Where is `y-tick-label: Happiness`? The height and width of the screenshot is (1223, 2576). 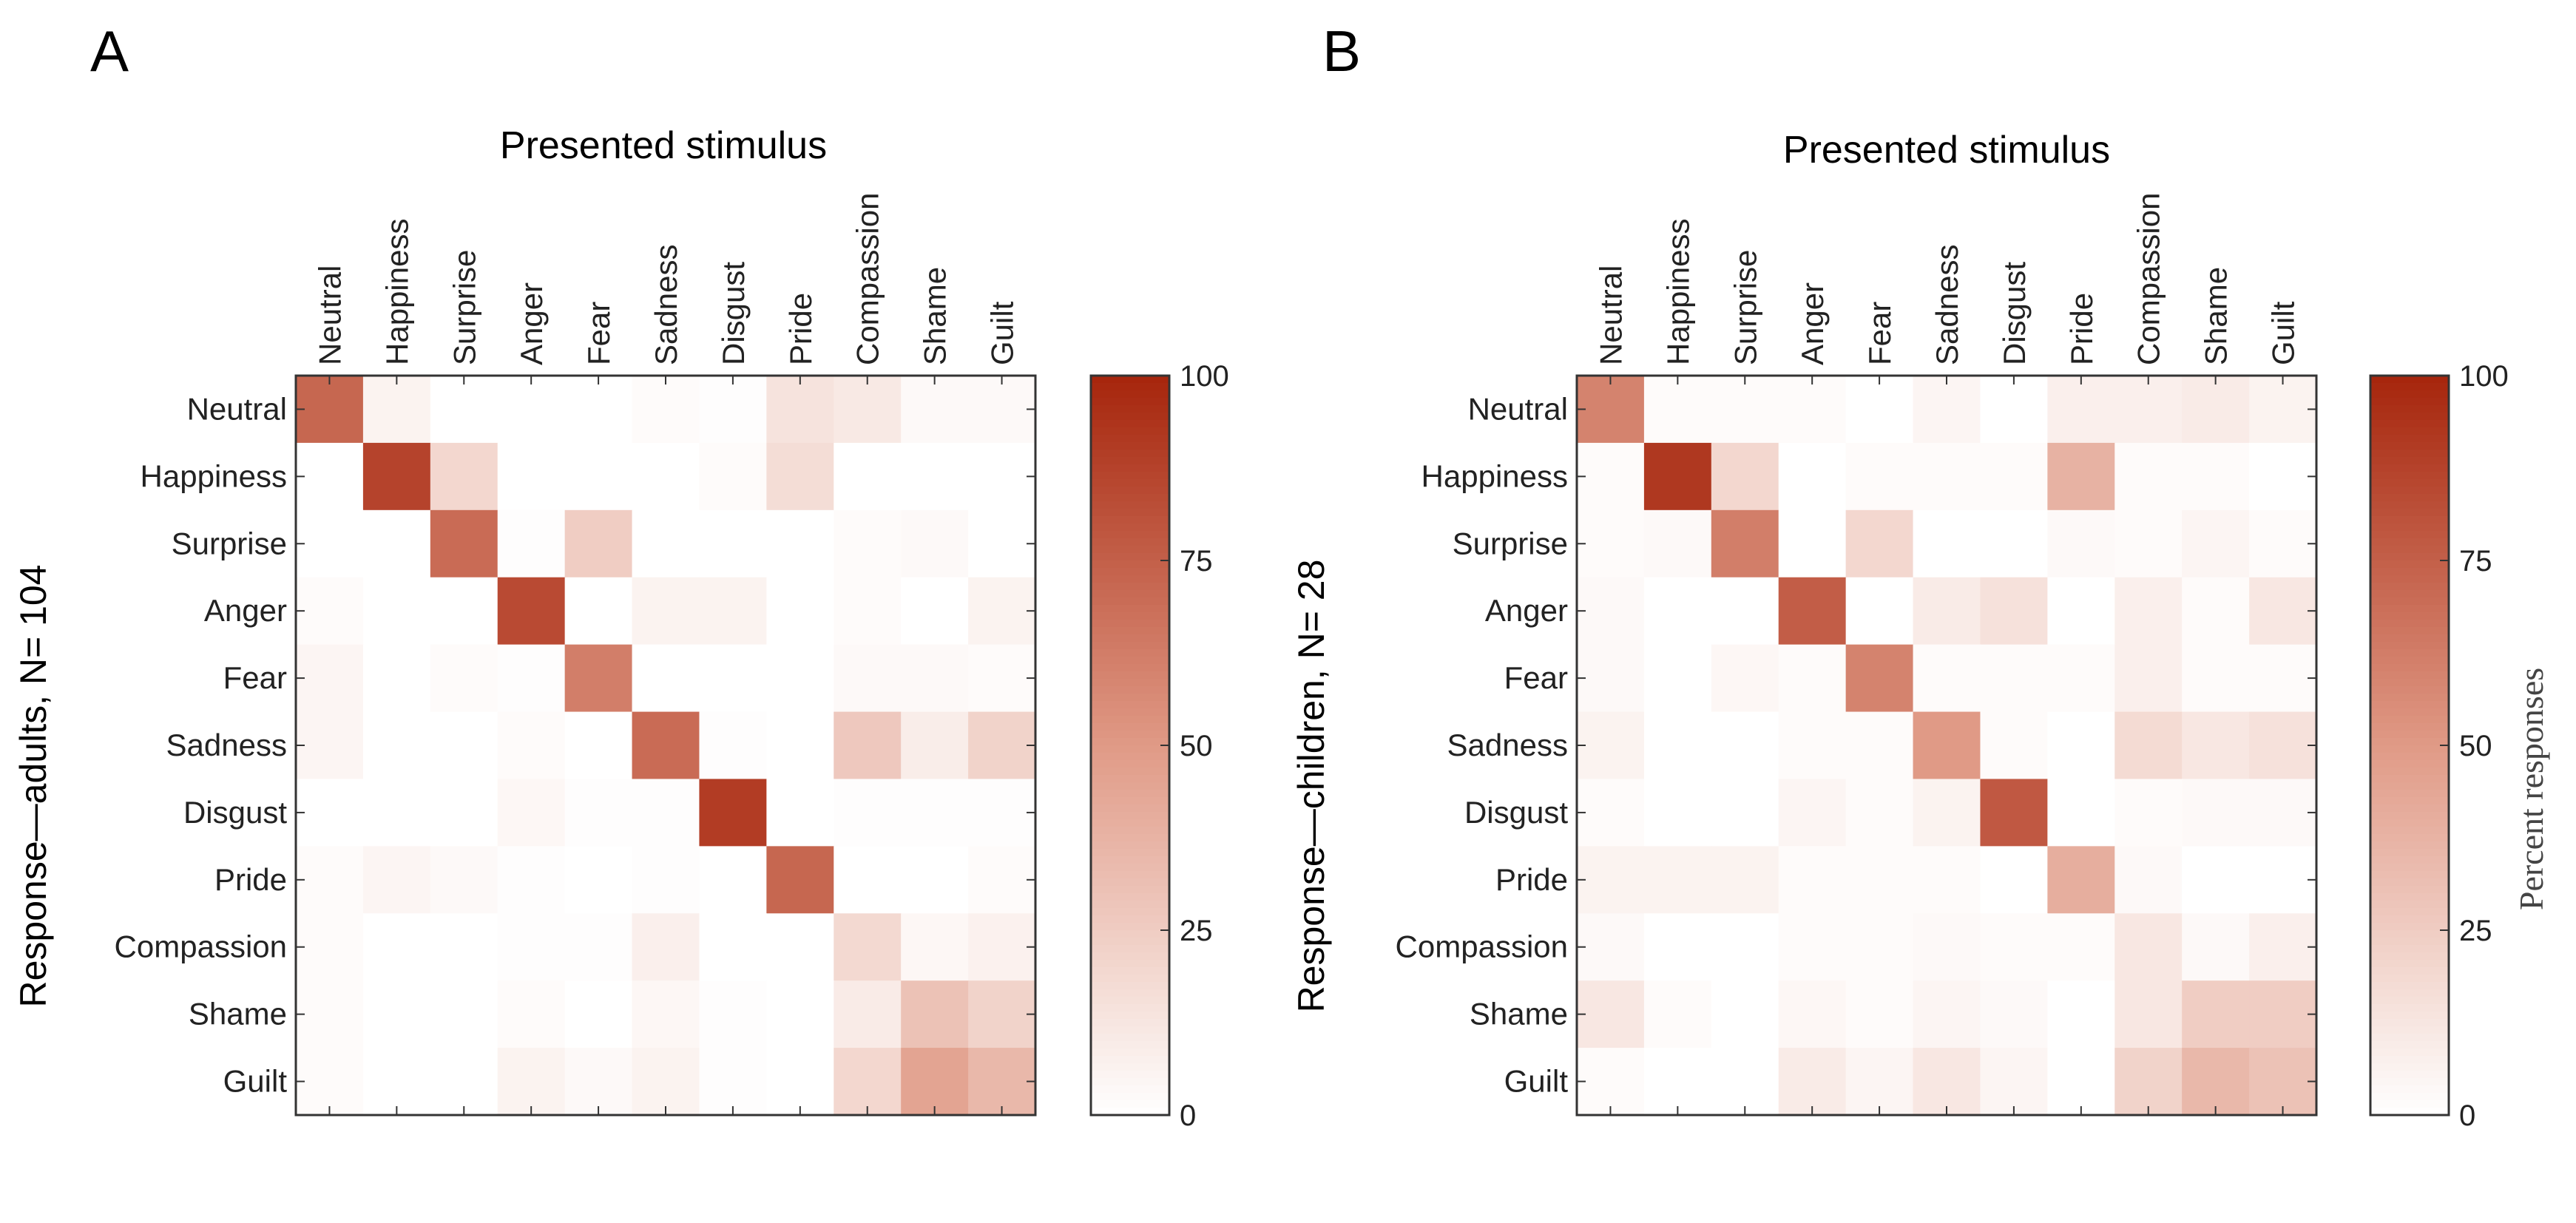 y-tick-label: Happiness is located at coordinates (1494, 475).